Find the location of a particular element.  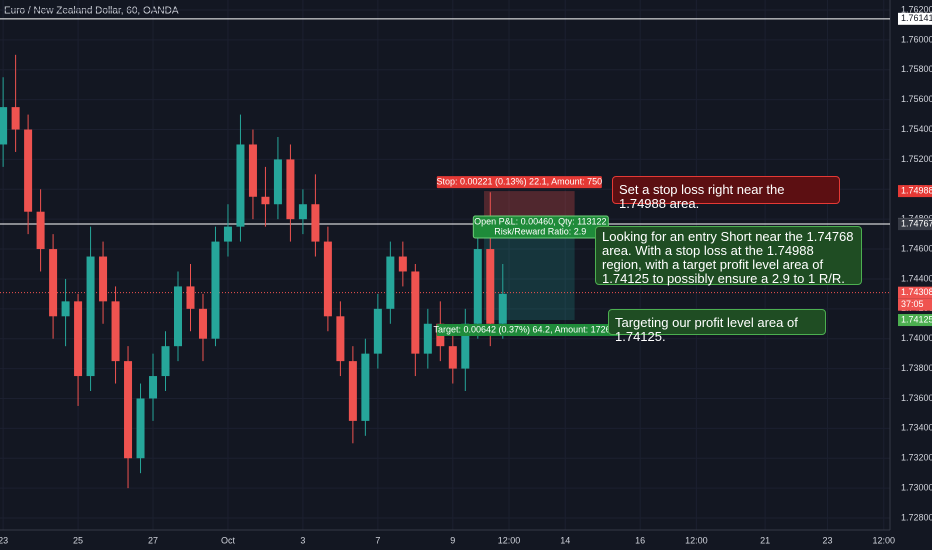

price-badge-label: 1.76141 is located at coordinates (916, 18).